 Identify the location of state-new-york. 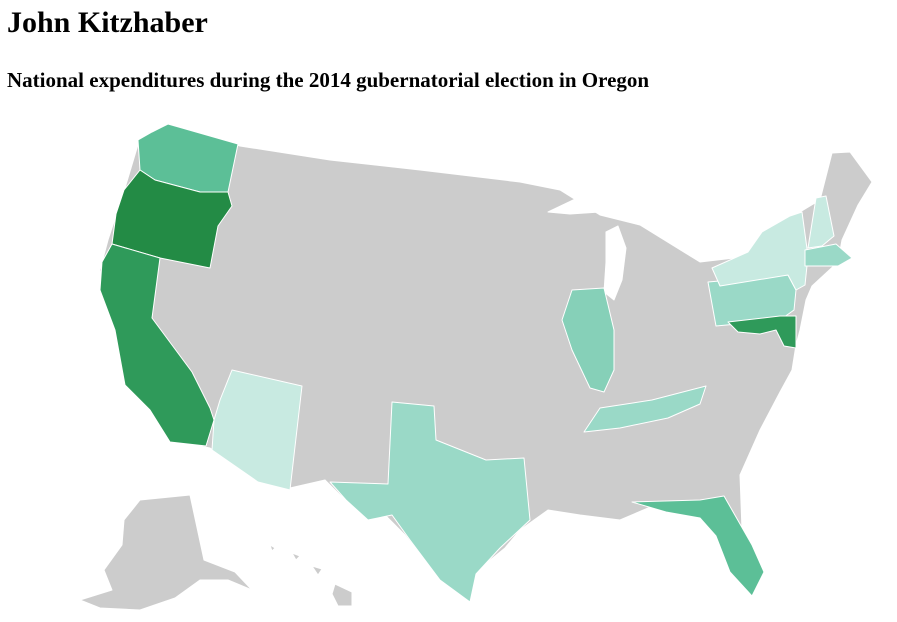
(760, 251).